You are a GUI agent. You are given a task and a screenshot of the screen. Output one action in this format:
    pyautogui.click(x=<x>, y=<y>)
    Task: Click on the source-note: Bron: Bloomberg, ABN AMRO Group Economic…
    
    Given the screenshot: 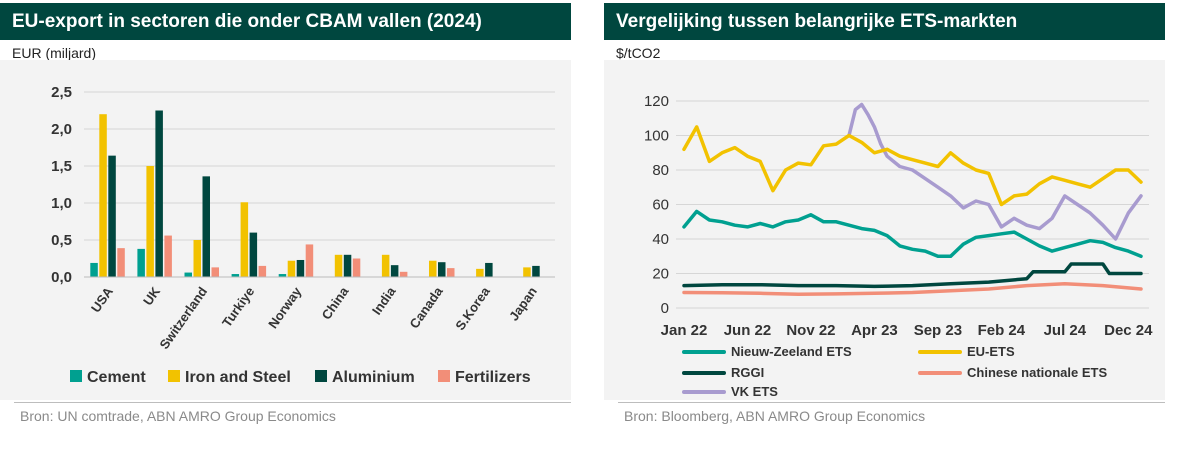 What is the action you would take?
    pyautogui.click(x=775, y=416)
    